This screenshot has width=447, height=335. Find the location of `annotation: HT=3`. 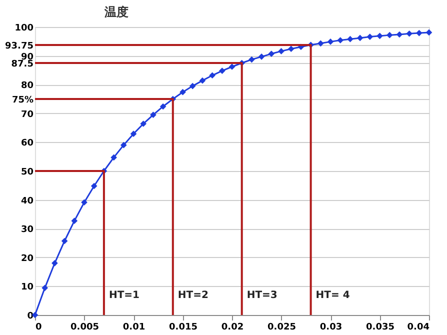

annotation: HT=3 is located at coordinates (262, 295).